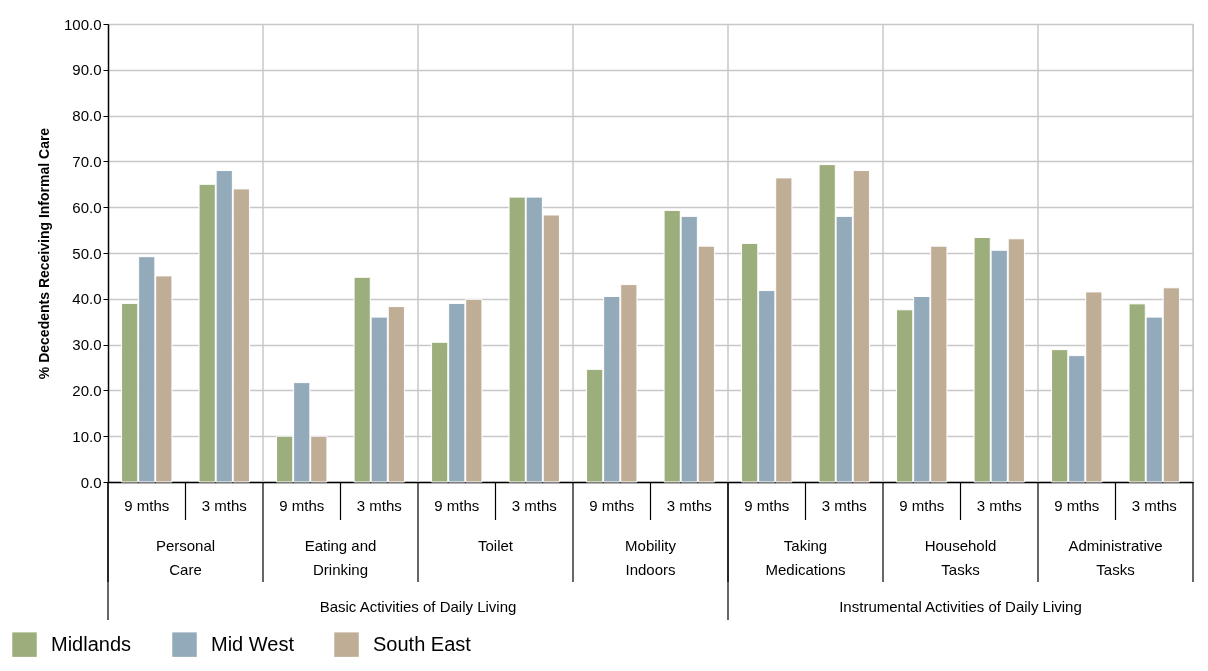 This screenshot has height=671, width=1208. I want to click on y-tick-label: 100.0, so click(82, 24).